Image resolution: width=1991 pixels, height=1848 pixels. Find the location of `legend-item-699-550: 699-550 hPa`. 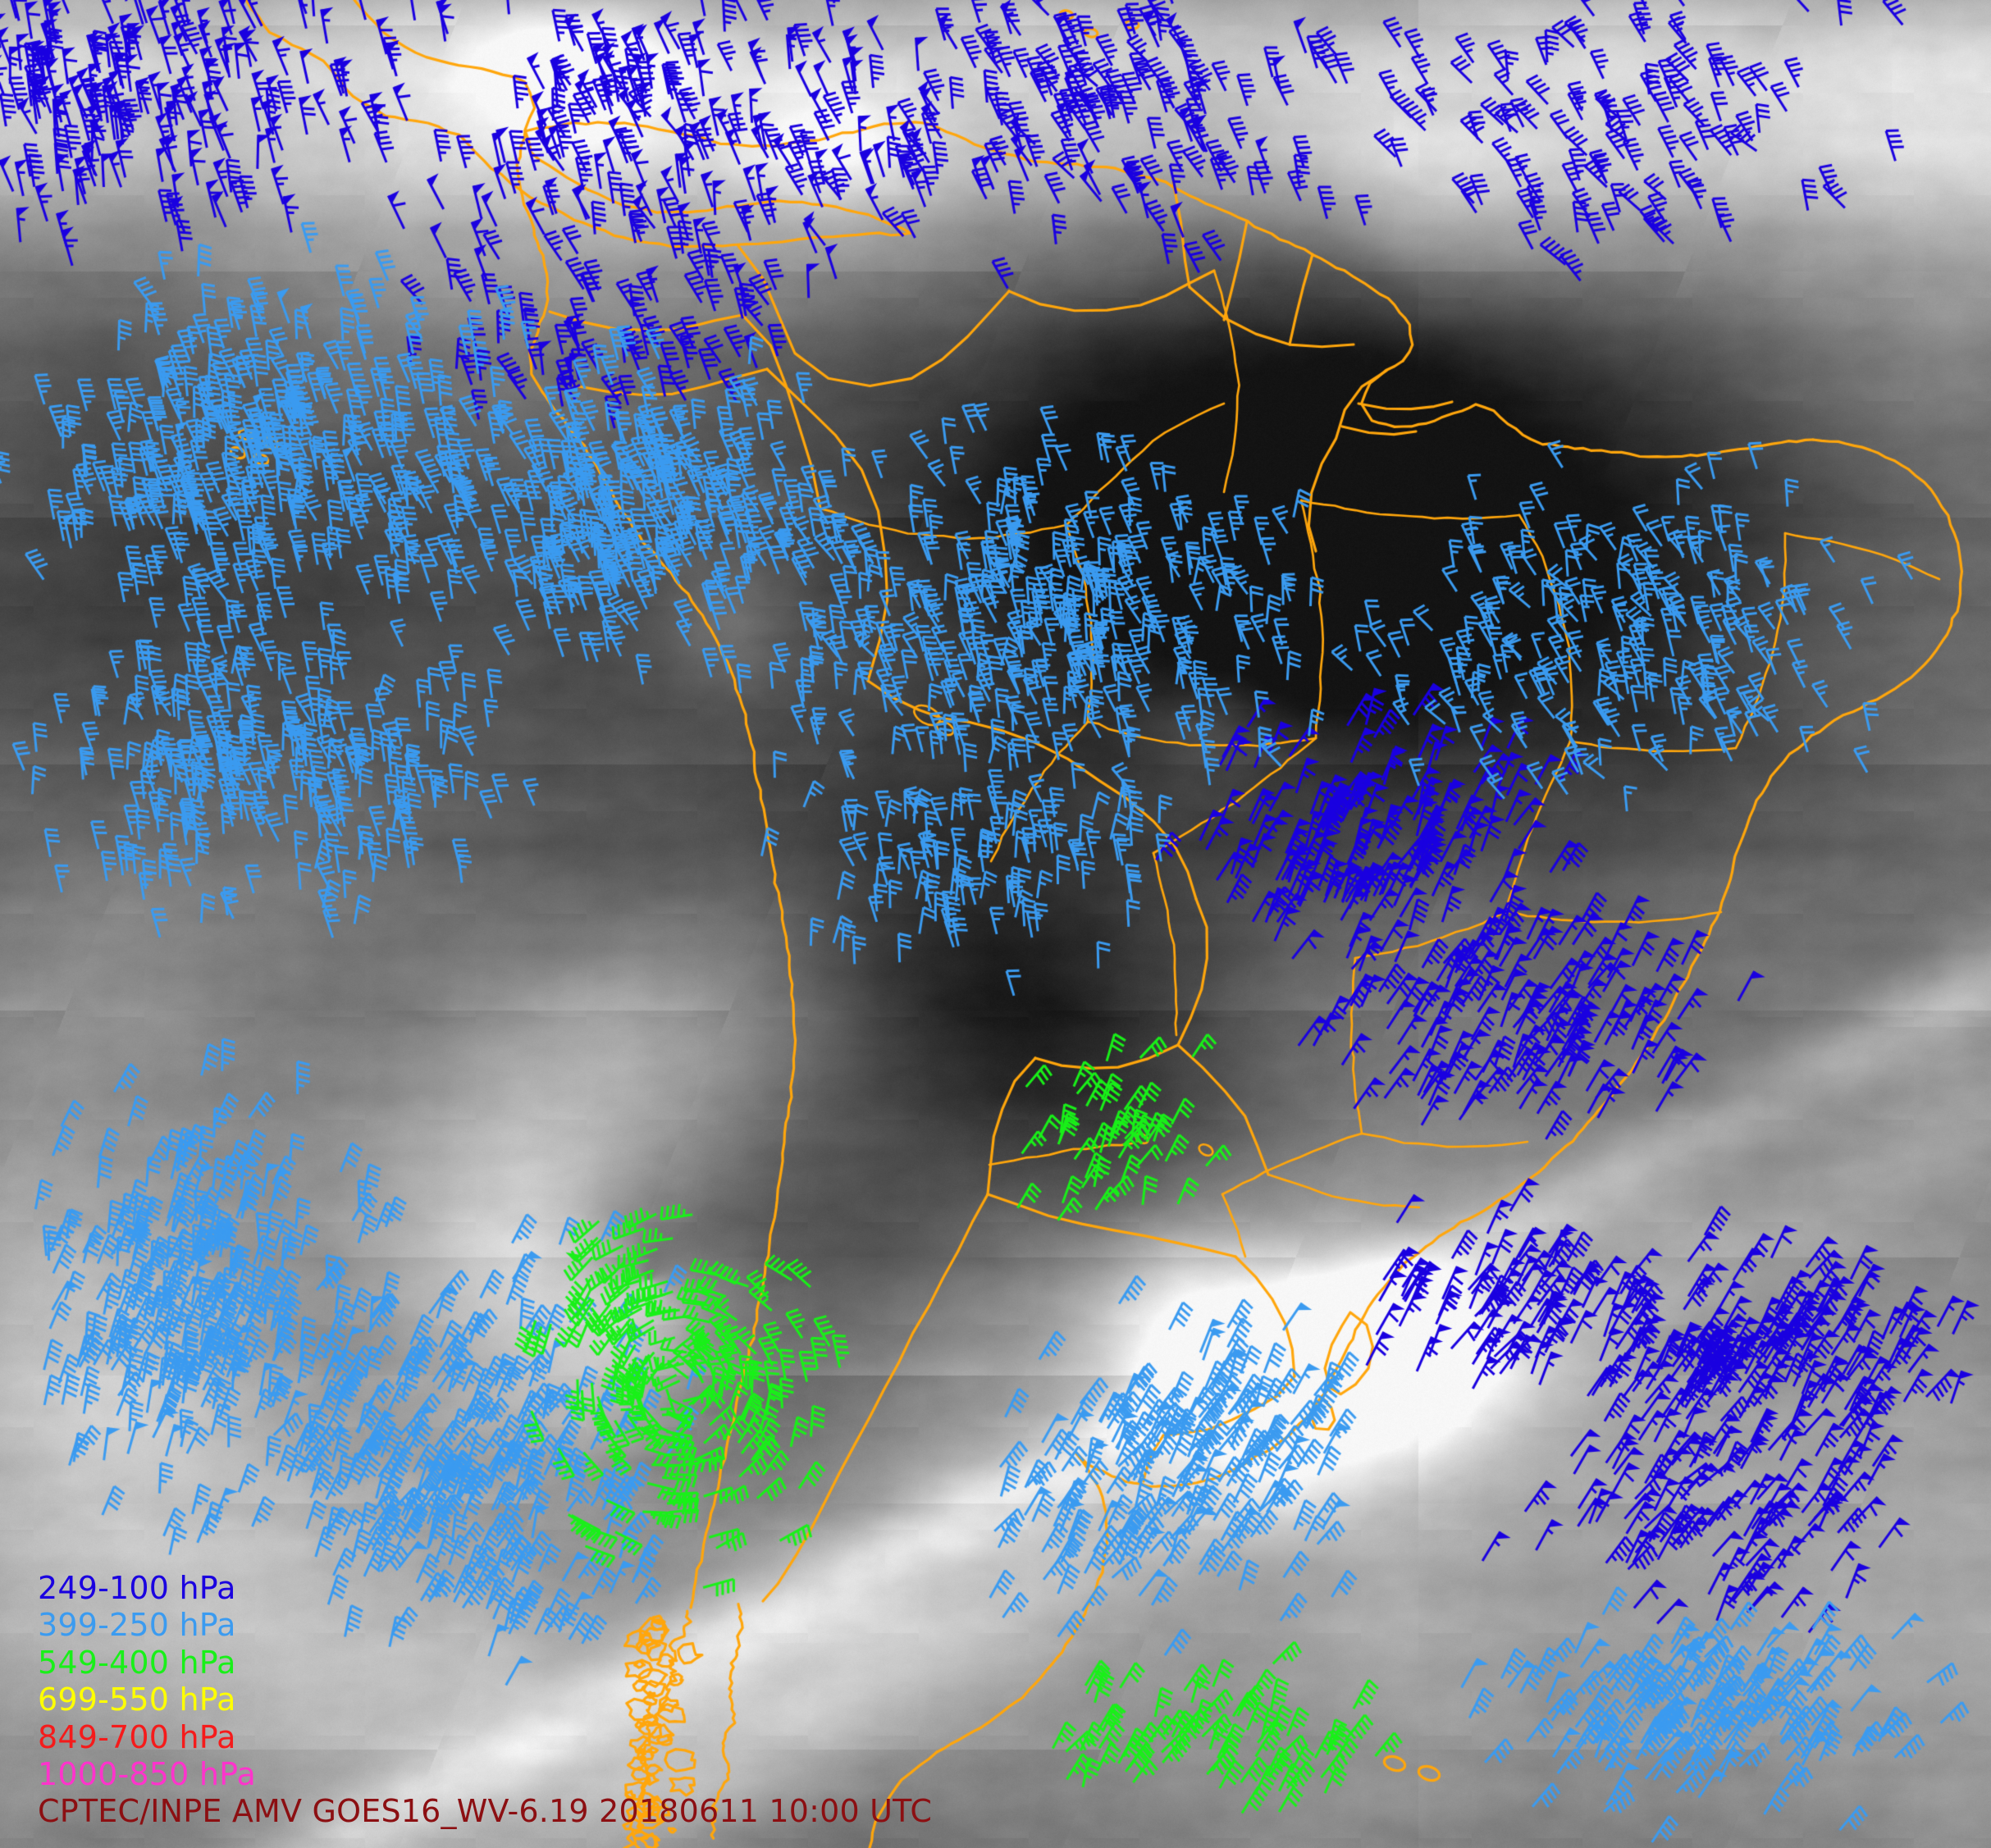

legend-item-699-550: 699-550 hPa is located at coordinates (137, 1699).